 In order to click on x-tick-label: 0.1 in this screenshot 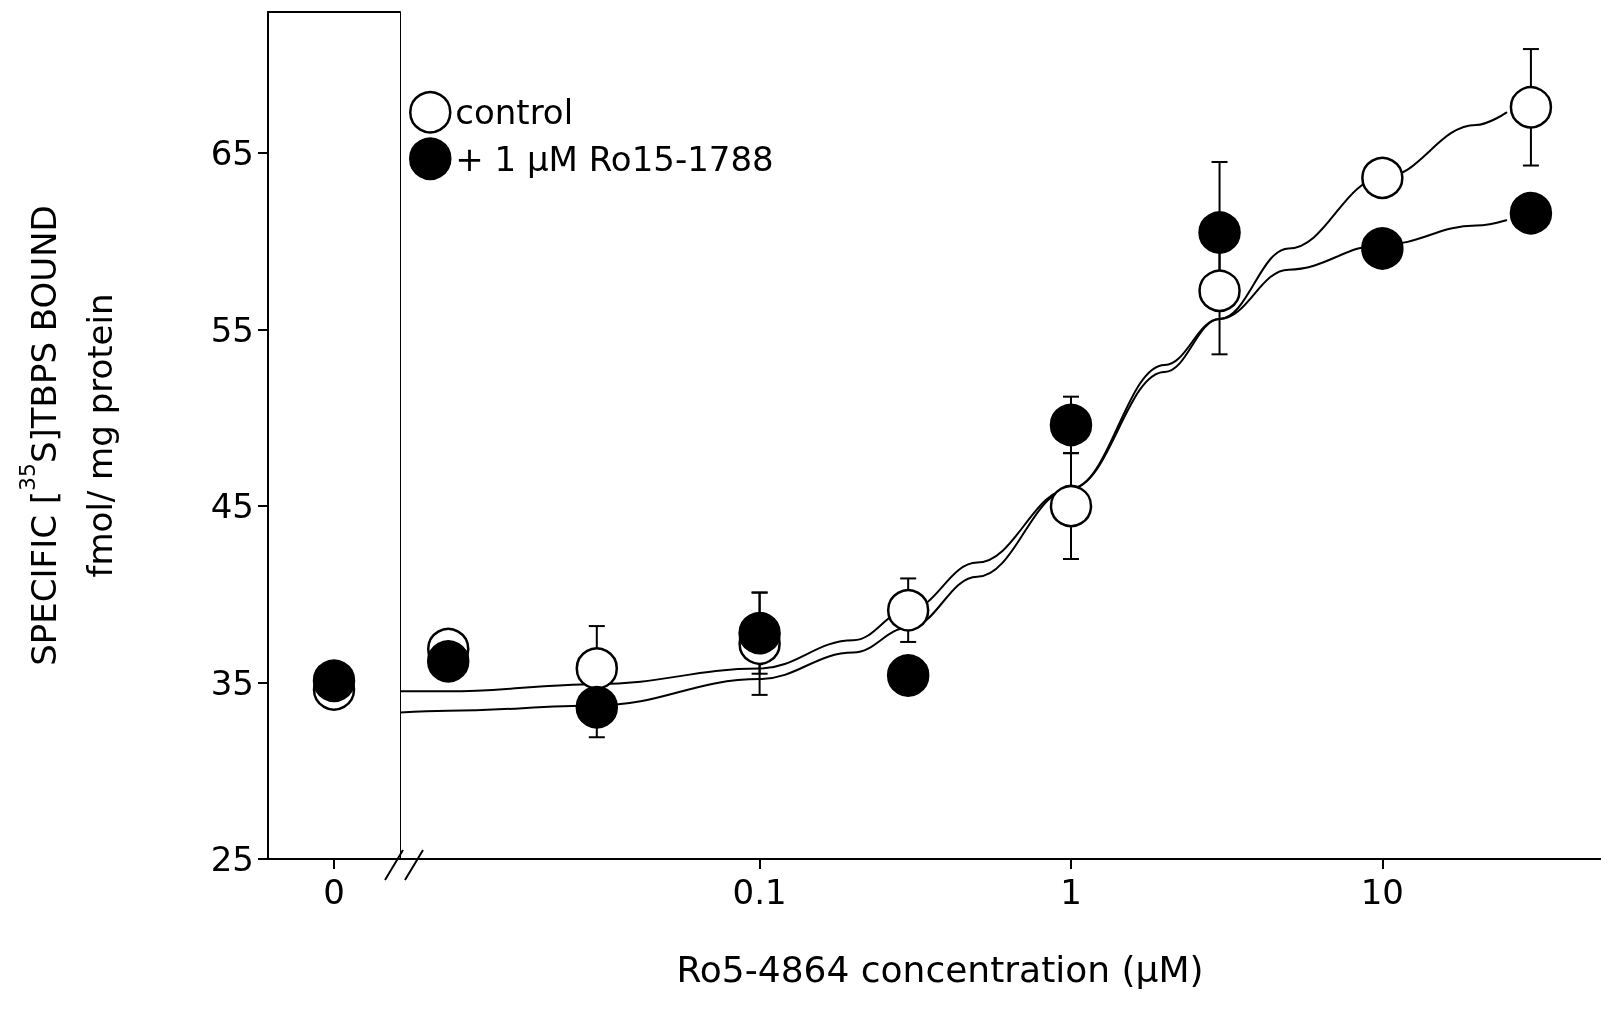, I will do `click(759, 892)`.